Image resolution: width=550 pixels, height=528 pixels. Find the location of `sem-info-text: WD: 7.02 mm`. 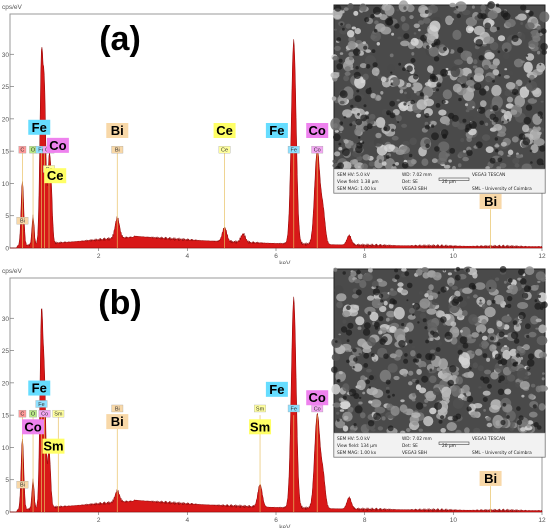

sem-info-text: WD: 7.02 mm is located at coordinates (417, 175).